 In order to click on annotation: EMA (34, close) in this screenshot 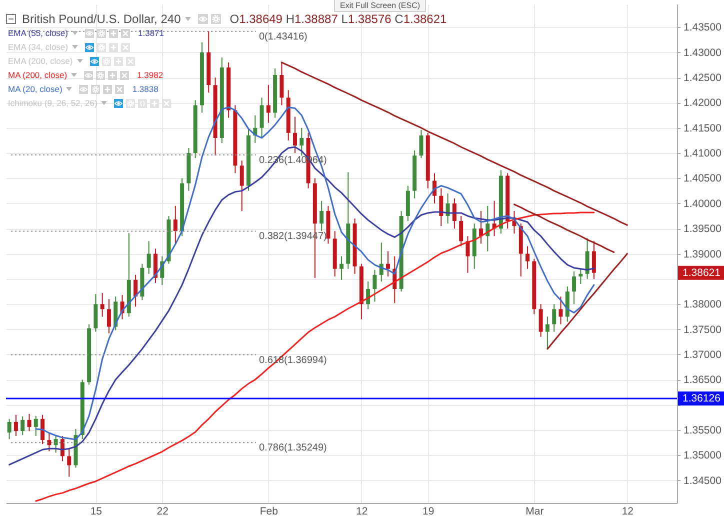, I will do `click(38, 47)`.